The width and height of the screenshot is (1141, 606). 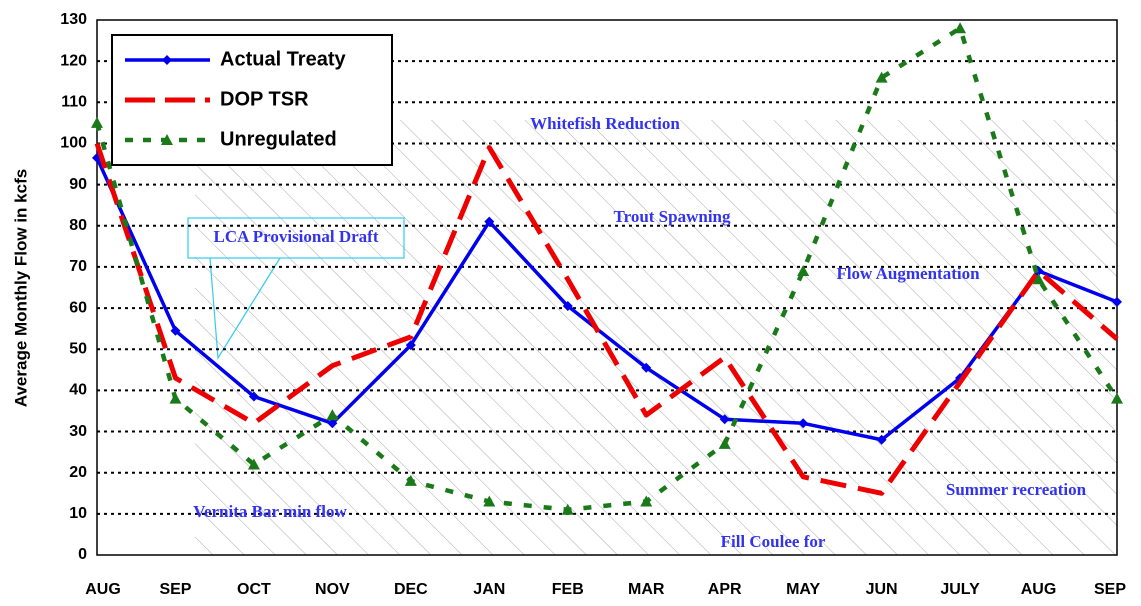 I want to click on legend-label: Actual Treaty, so click(x=283, y=59).